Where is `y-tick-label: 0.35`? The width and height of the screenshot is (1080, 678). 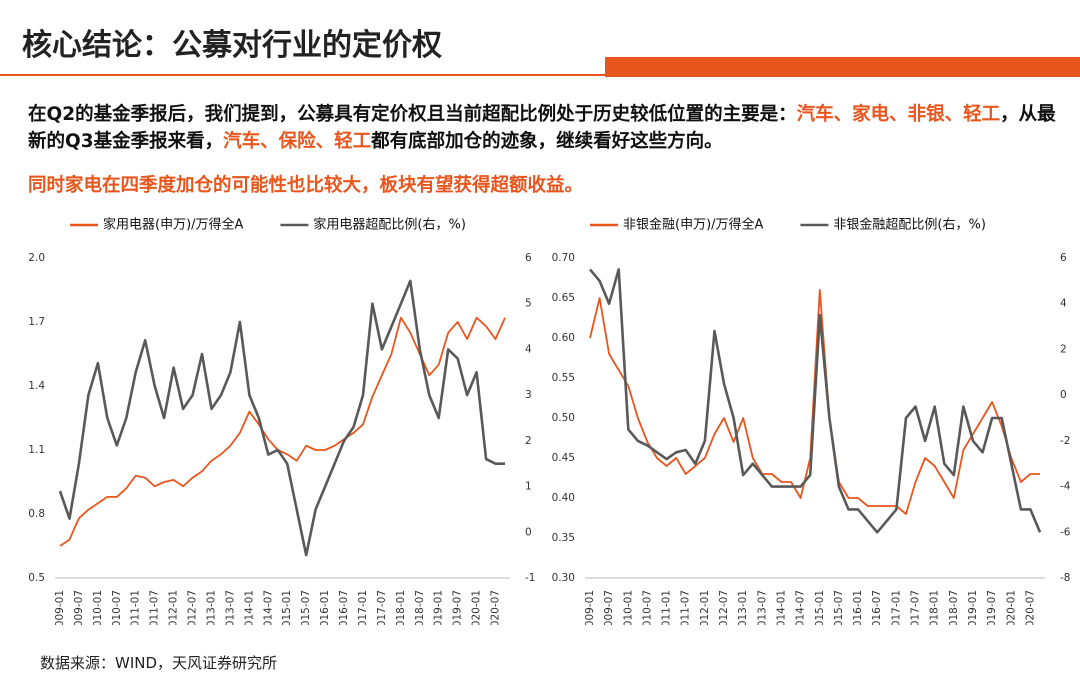
y-tick-label: 0.35 is located at coordinates (563, 538).